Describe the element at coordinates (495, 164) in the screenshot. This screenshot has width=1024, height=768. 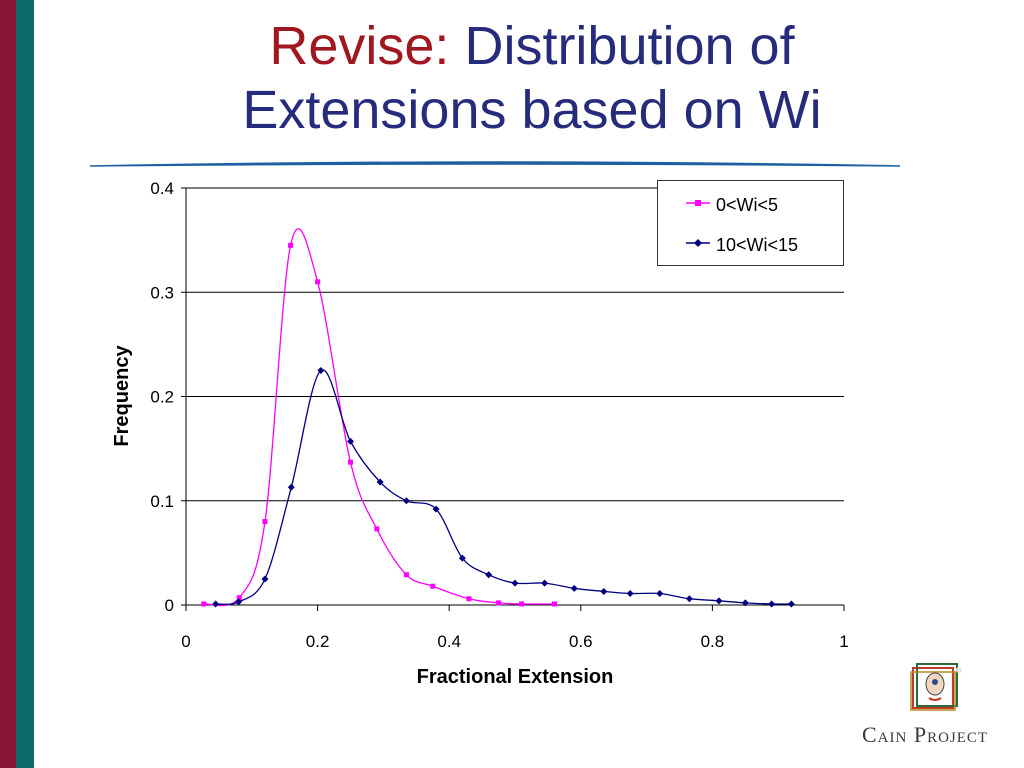
I see `title-divider-swoosh` at that location.